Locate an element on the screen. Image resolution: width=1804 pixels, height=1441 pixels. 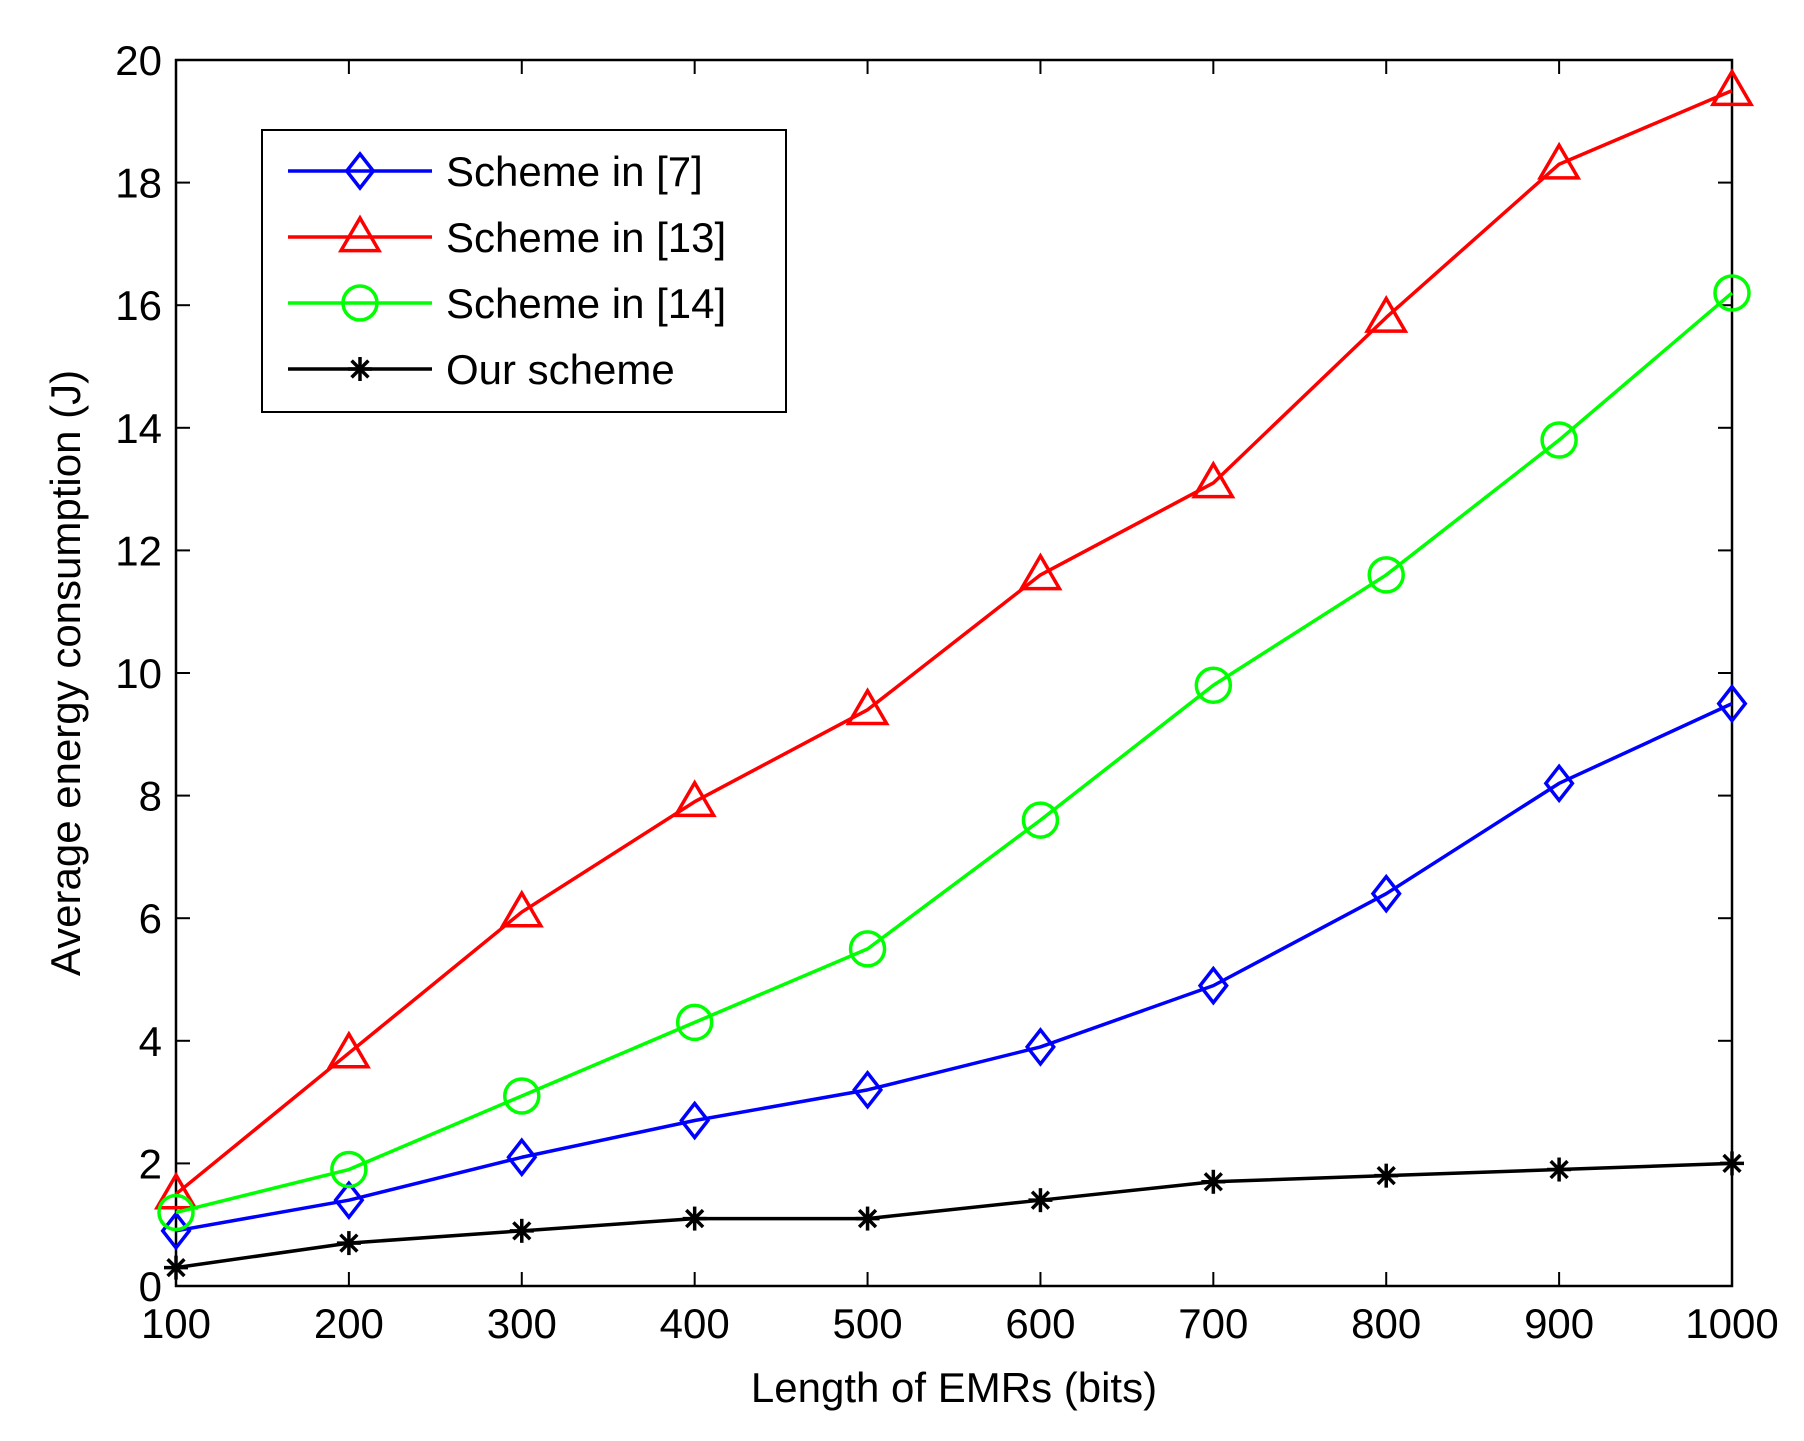
y-tick-label: 16 is located at coordinates (138, 305).